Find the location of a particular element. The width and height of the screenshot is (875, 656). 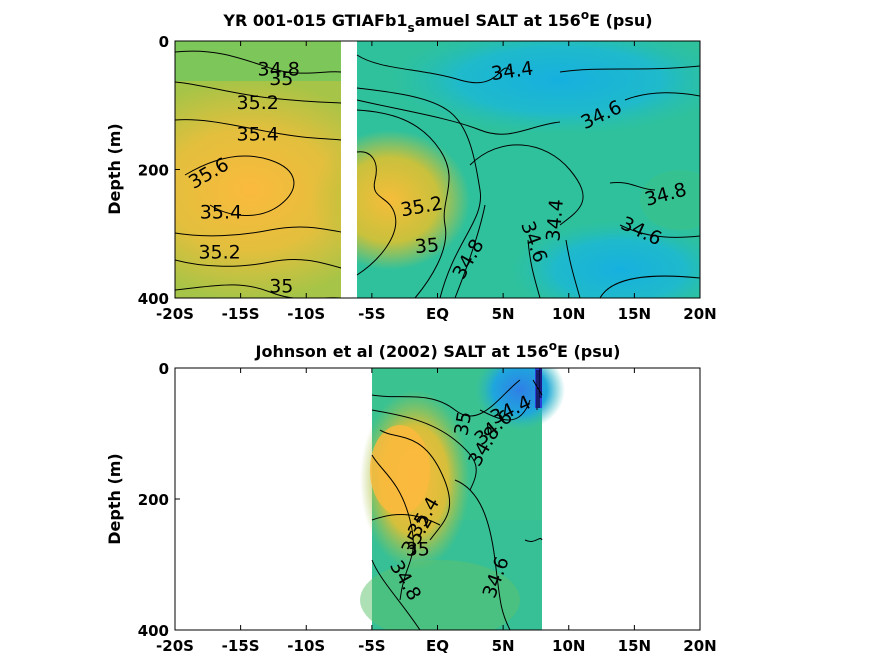

panel-2-y-ticks: 0 200 400 is located at coordinates (159, 500).